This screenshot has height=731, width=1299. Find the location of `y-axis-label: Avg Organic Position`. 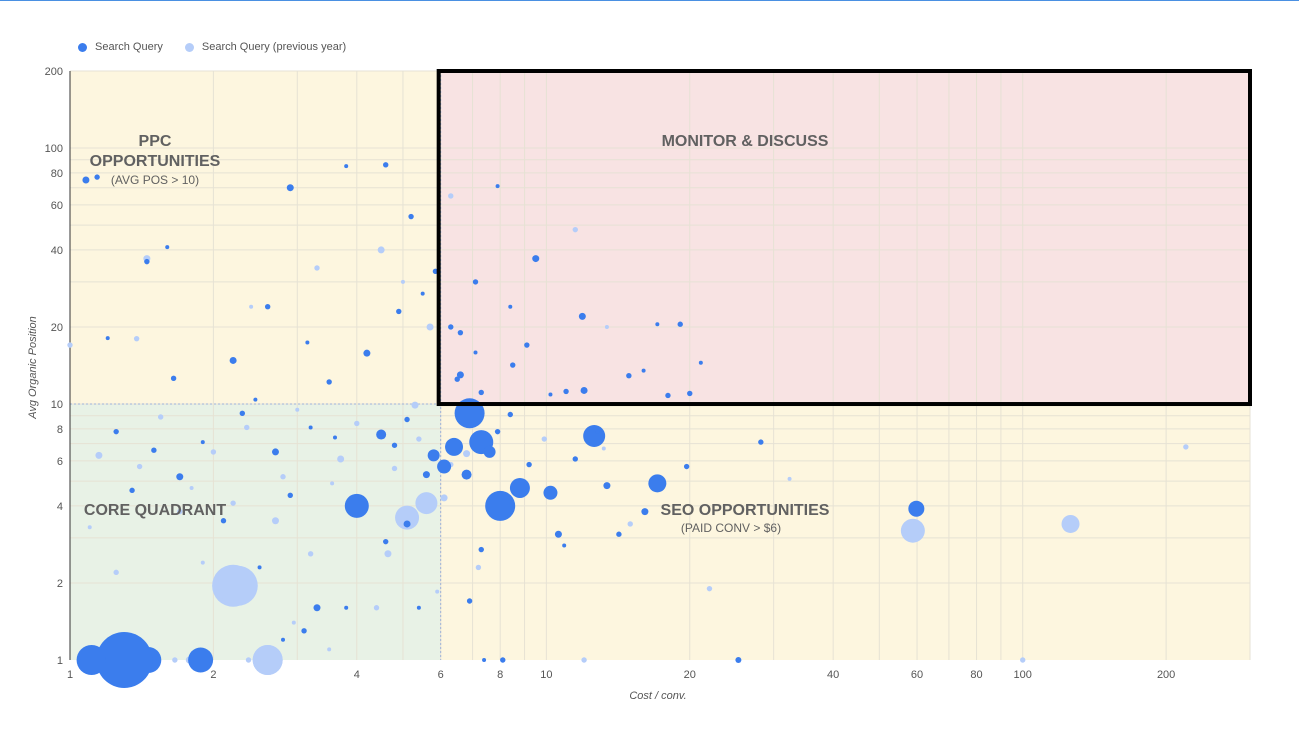

y-axis-label: Avg Organic Position is located at coordinates (33, 368).